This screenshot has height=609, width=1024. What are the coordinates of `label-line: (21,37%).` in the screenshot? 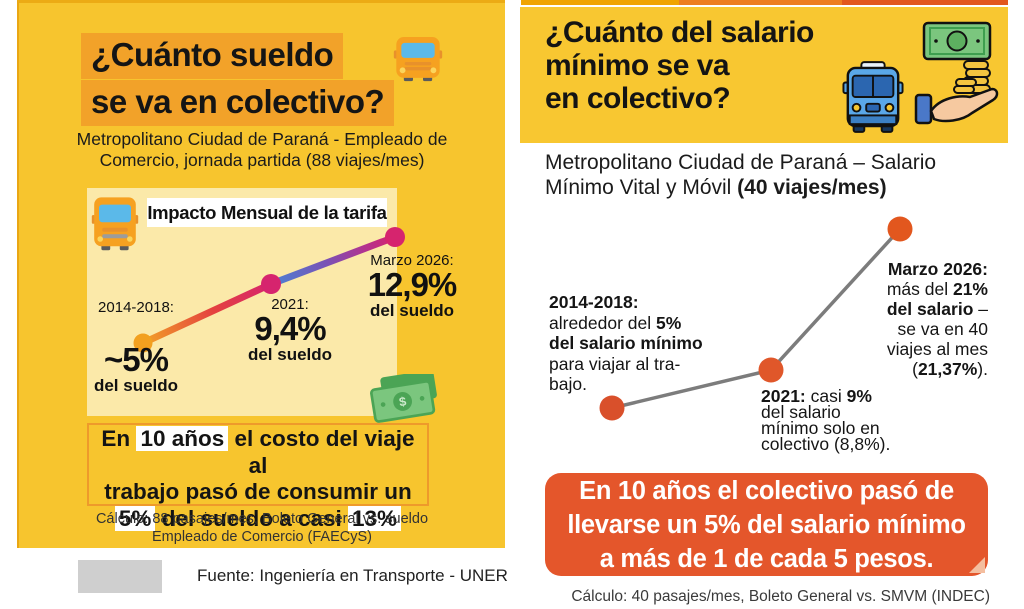 It's located at (925, 369).